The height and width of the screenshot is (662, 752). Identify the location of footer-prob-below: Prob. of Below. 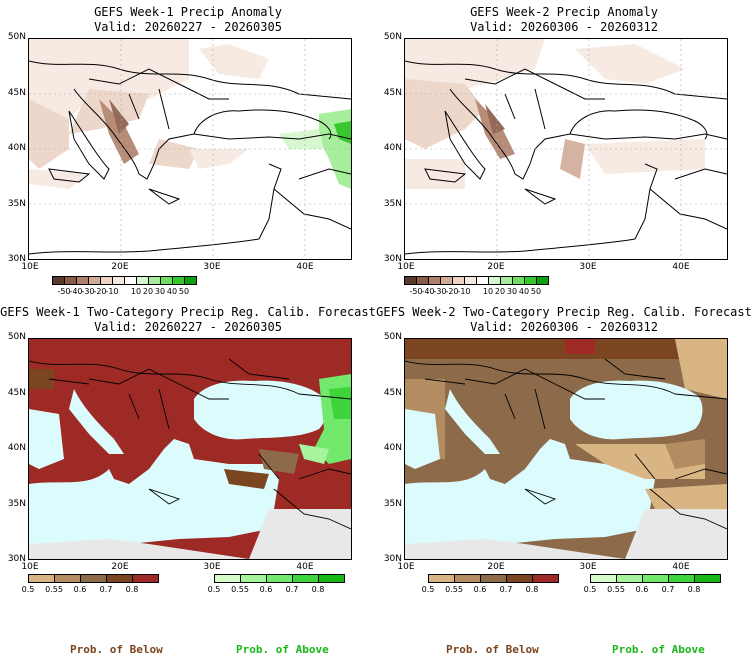
(116, 649).